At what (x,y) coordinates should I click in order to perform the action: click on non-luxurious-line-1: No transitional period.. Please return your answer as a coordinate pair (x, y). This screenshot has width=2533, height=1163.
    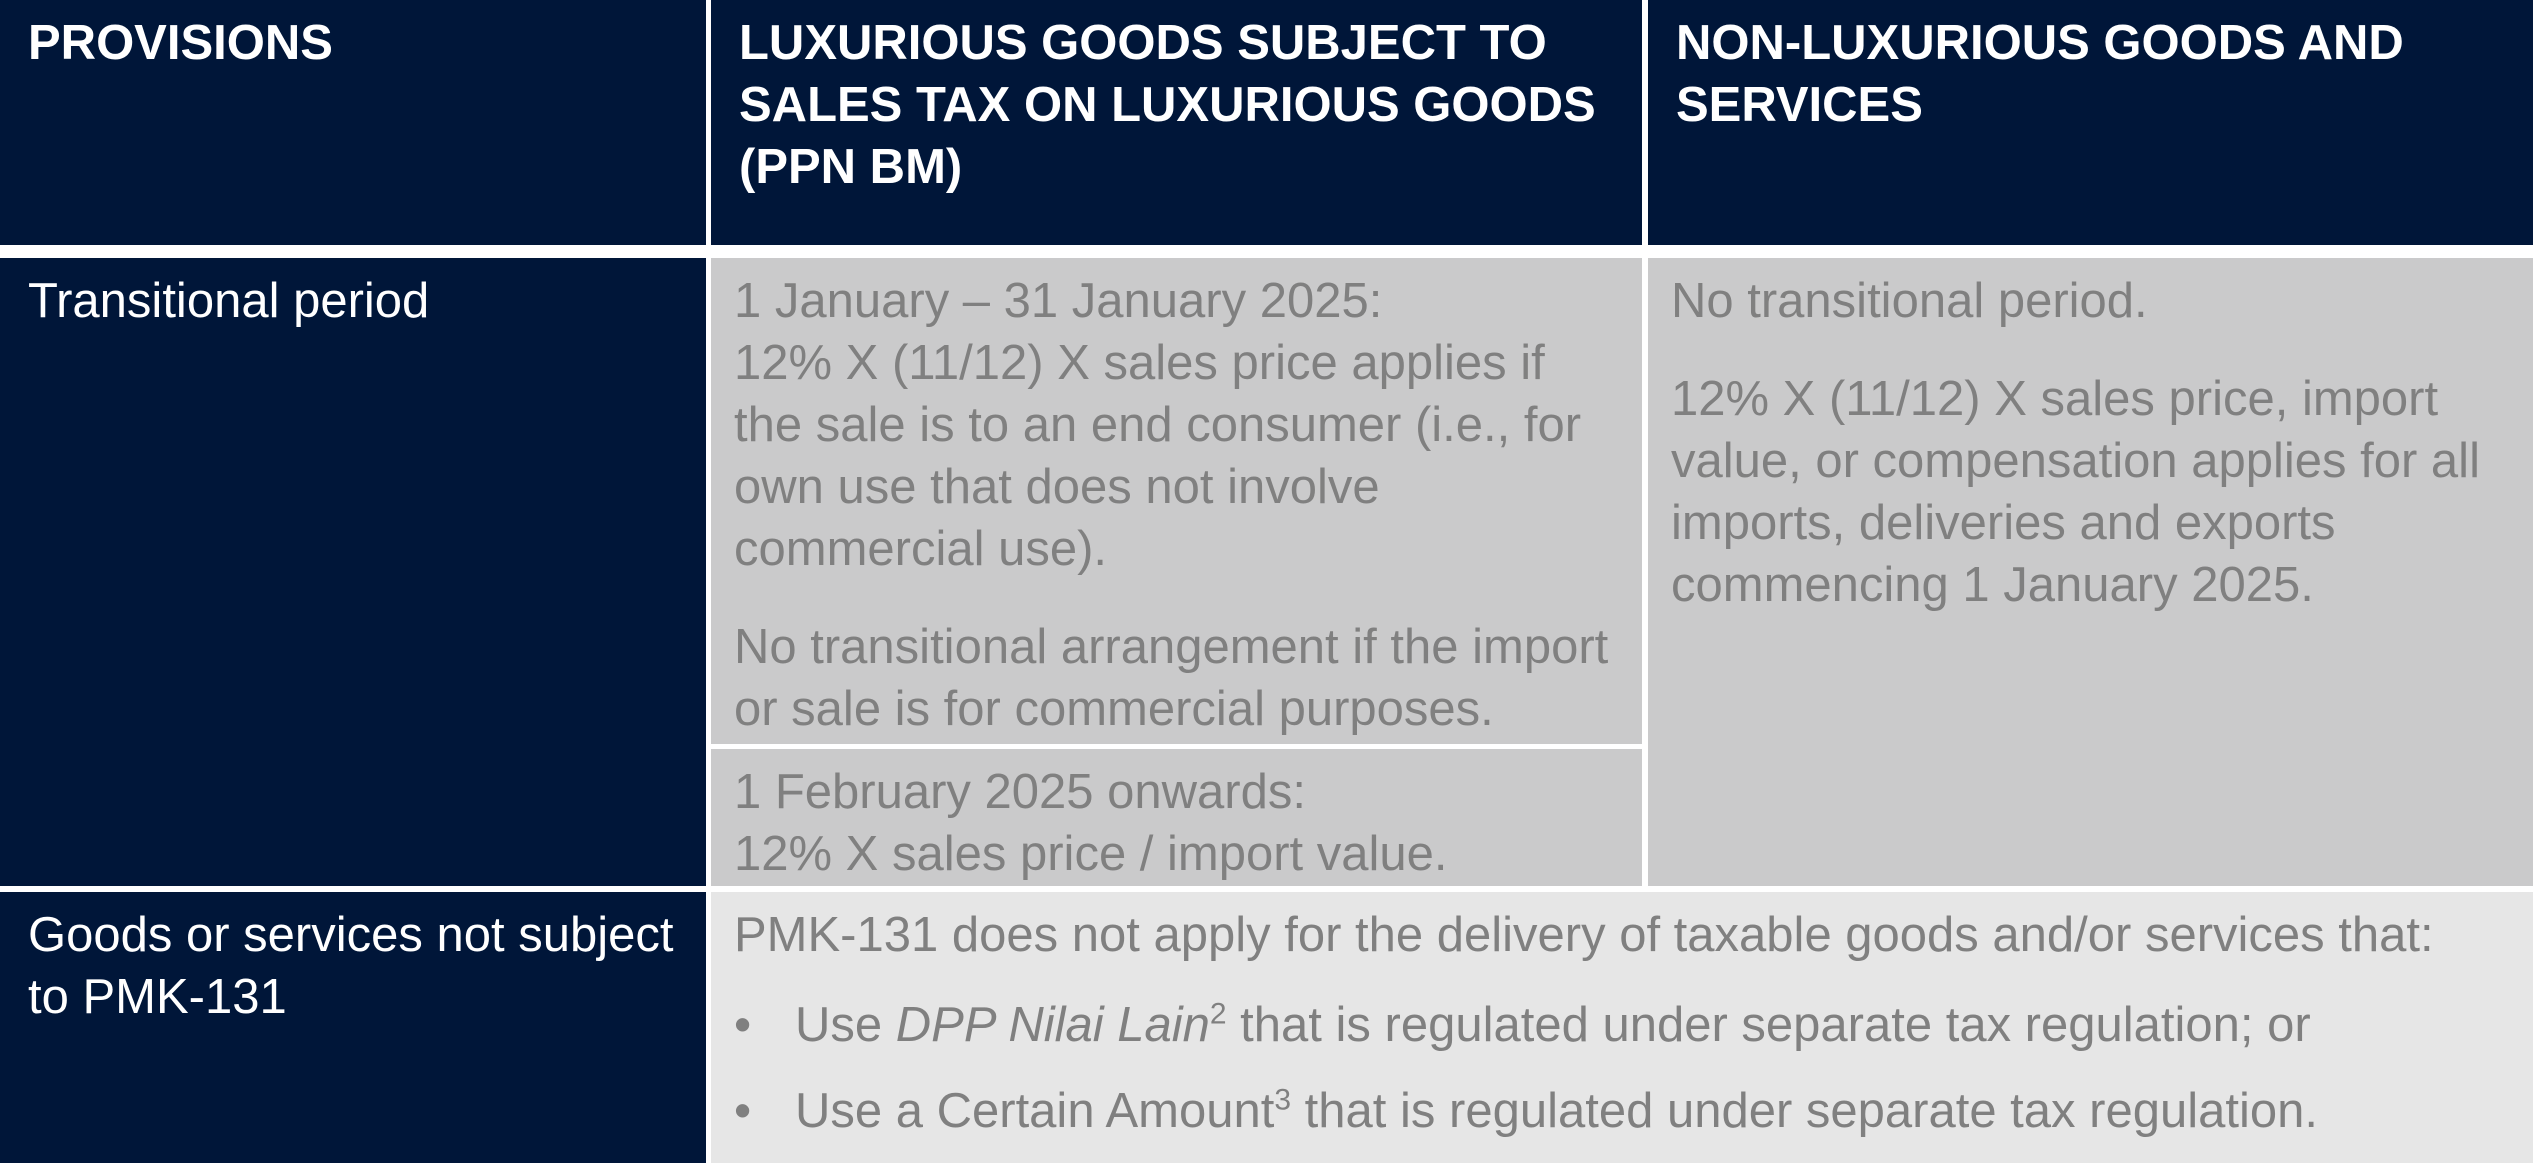
    Looking at the image, I should click on (1909, 301).